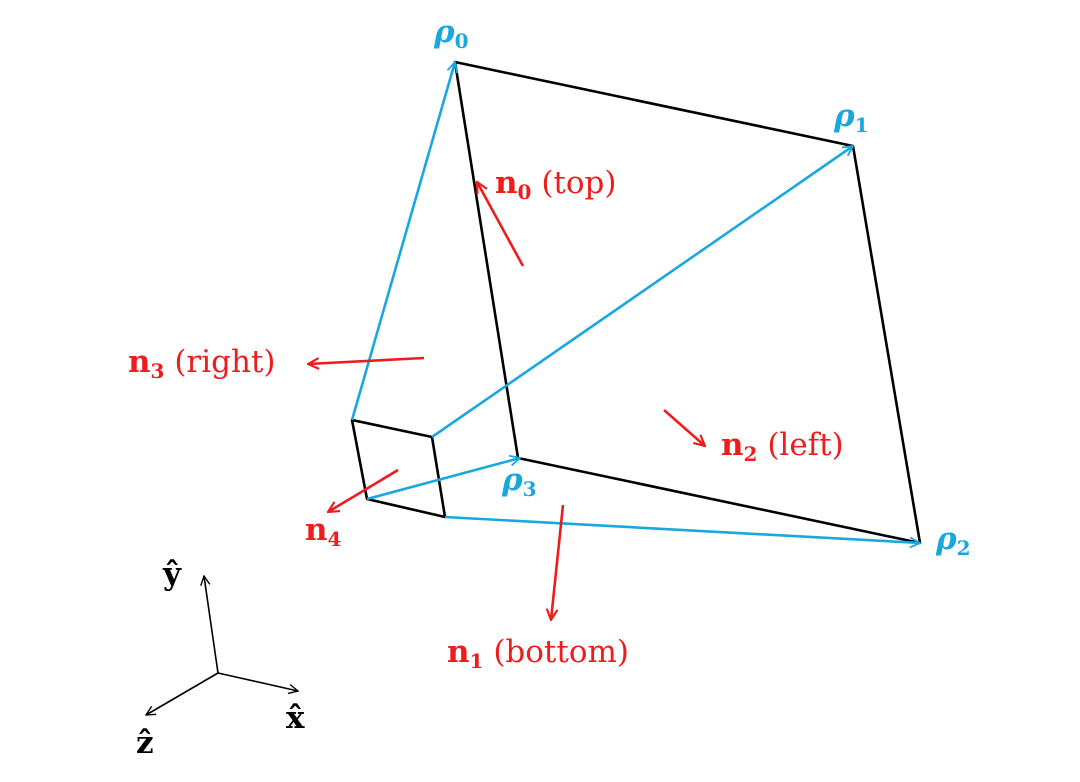  Describe the element at coordinates (953, 540) in the screenshot. I see `label-rho2: ρ2` at that location.